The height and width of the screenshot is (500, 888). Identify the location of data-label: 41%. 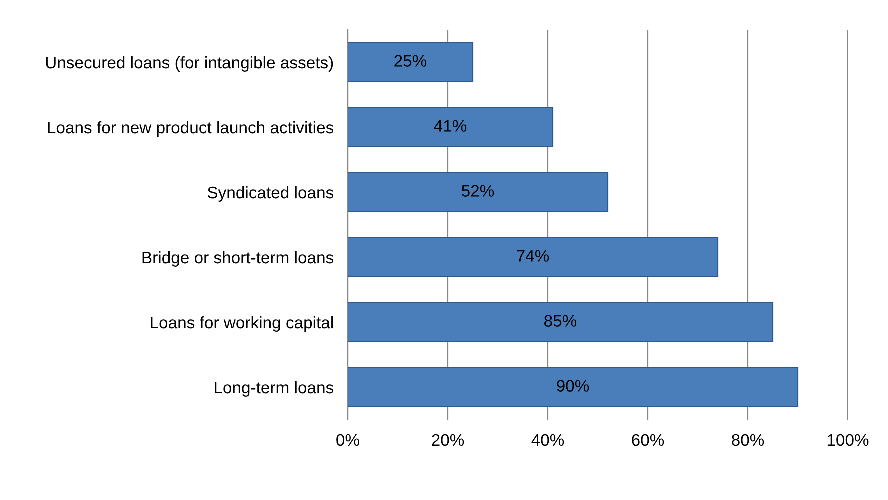
(450, 126).